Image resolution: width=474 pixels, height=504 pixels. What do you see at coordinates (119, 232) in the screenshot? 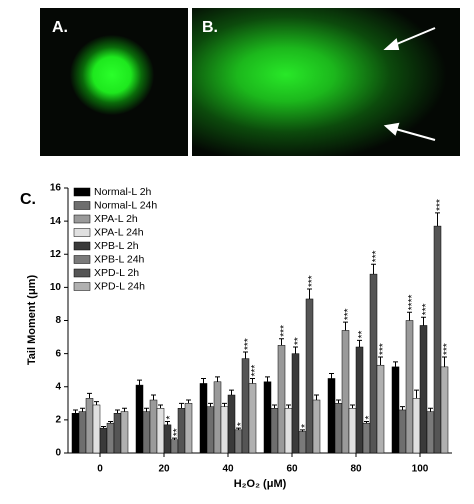
I see `legend-label: XPA-L 24h` at bounding box center [119, 232].